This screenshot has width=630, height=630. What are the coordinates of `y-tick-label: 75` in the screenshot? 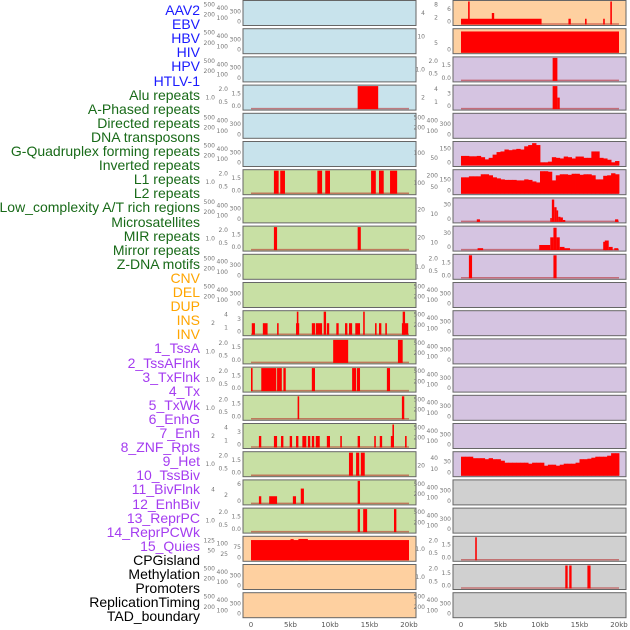 It's located at (237, 547).